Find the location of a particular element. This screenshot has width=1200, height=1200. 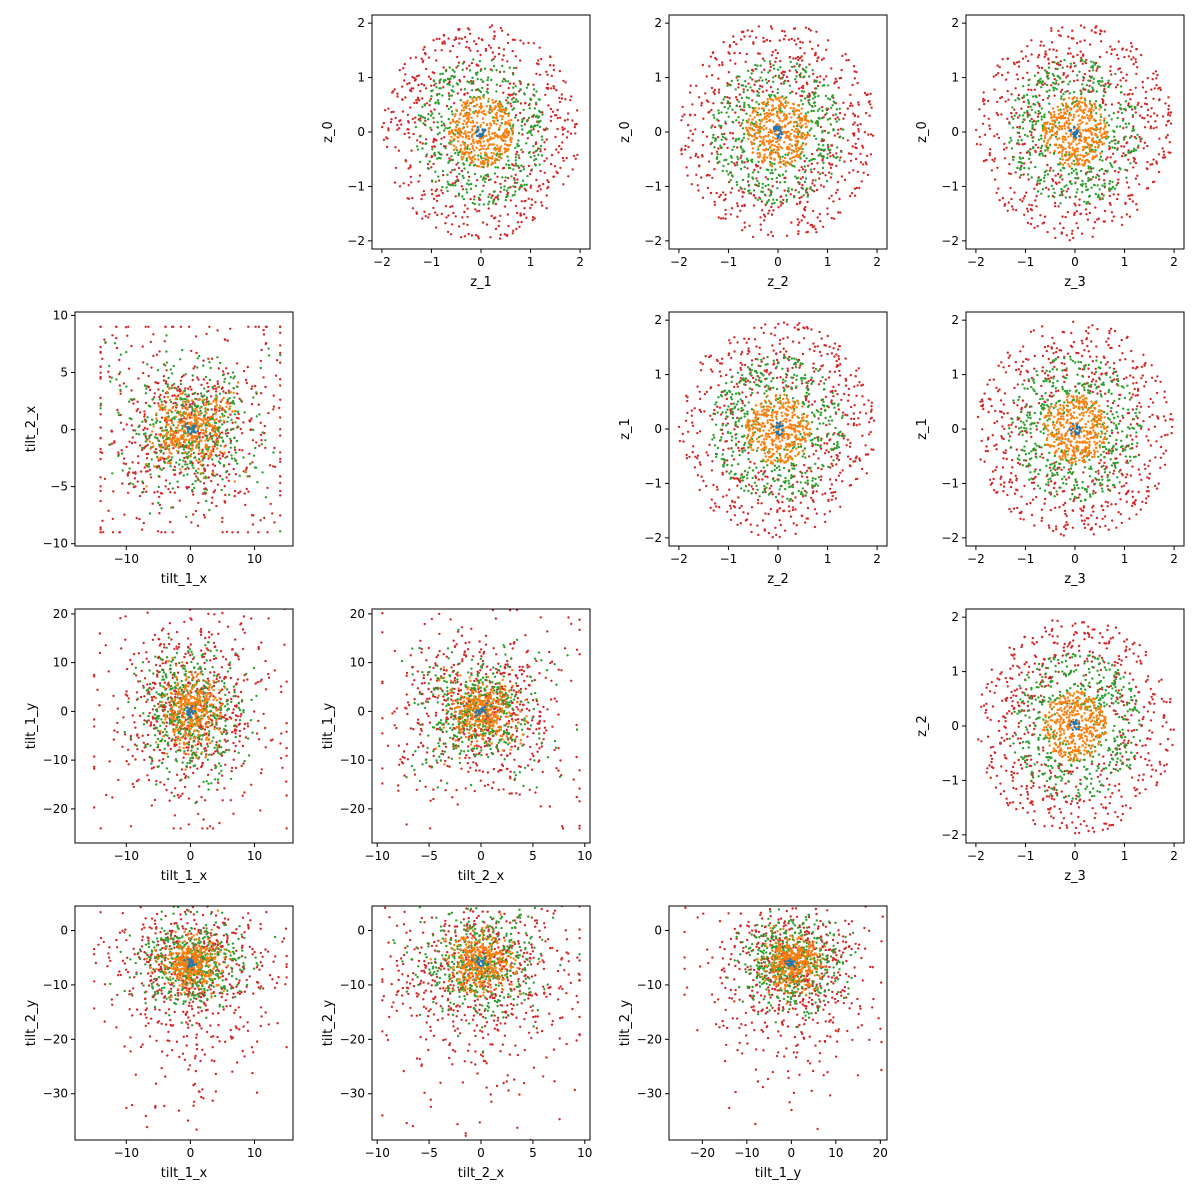

series-0-points is located at coordinates (777, 132).